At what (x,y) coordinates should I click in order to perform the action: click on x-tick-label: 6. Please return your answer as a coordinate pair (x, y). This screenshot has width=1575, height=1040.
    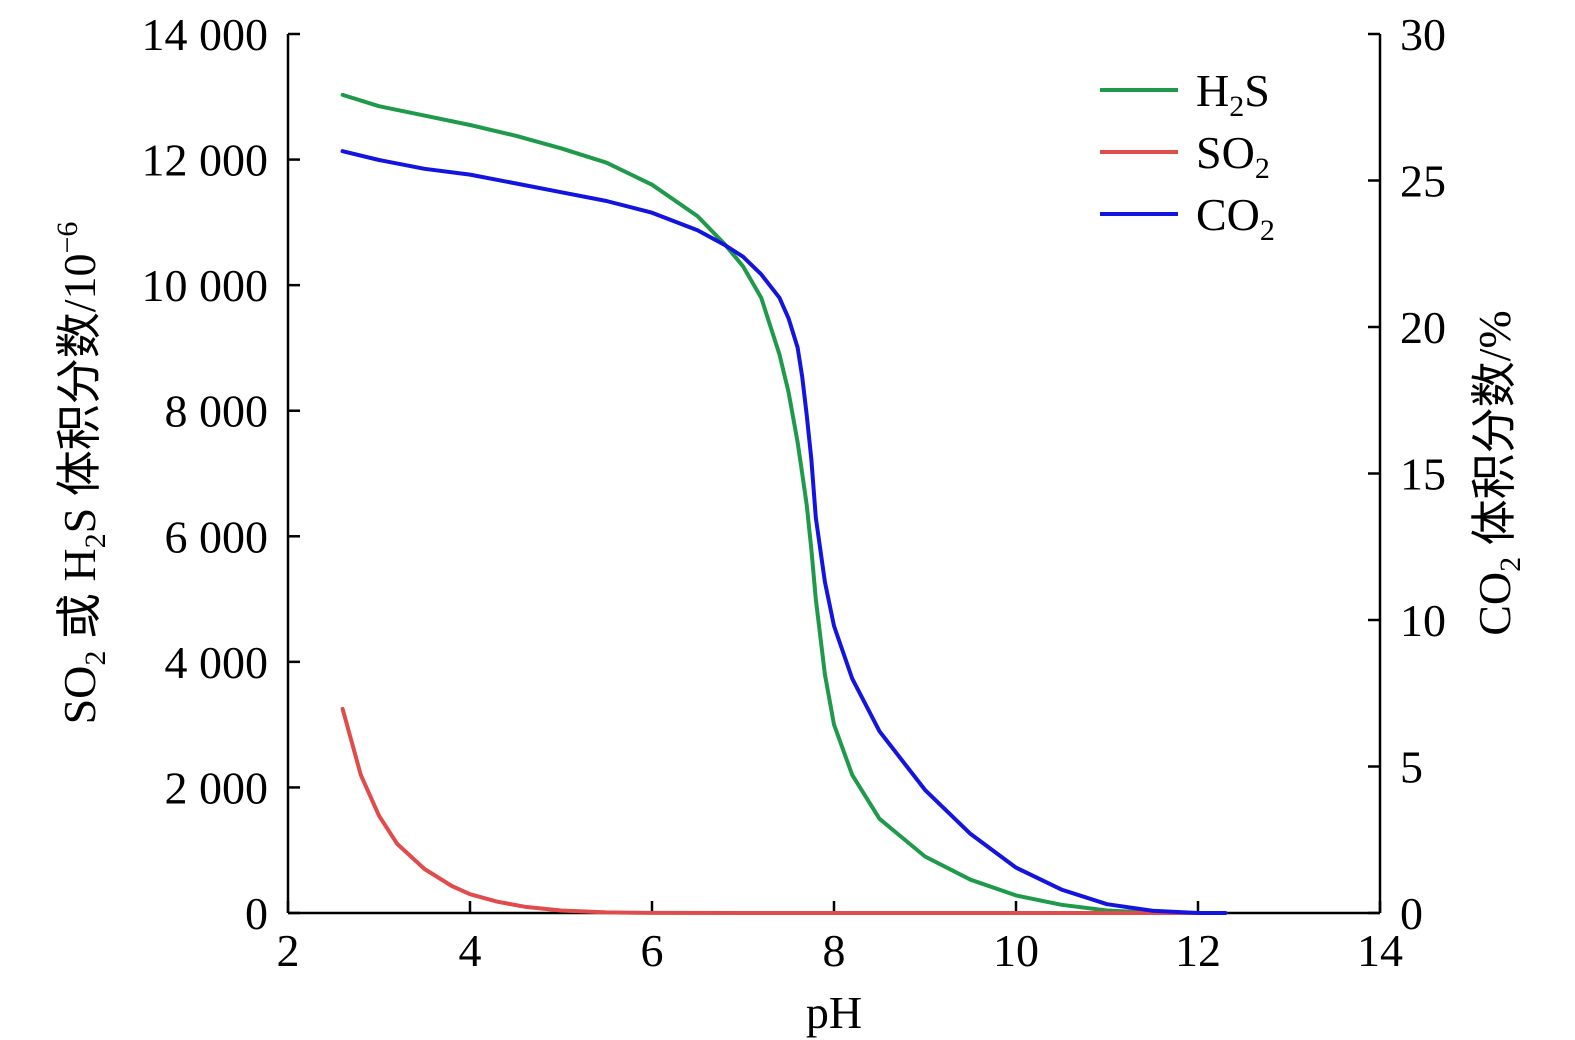
    Looking at the image, I should click on (652, 950).